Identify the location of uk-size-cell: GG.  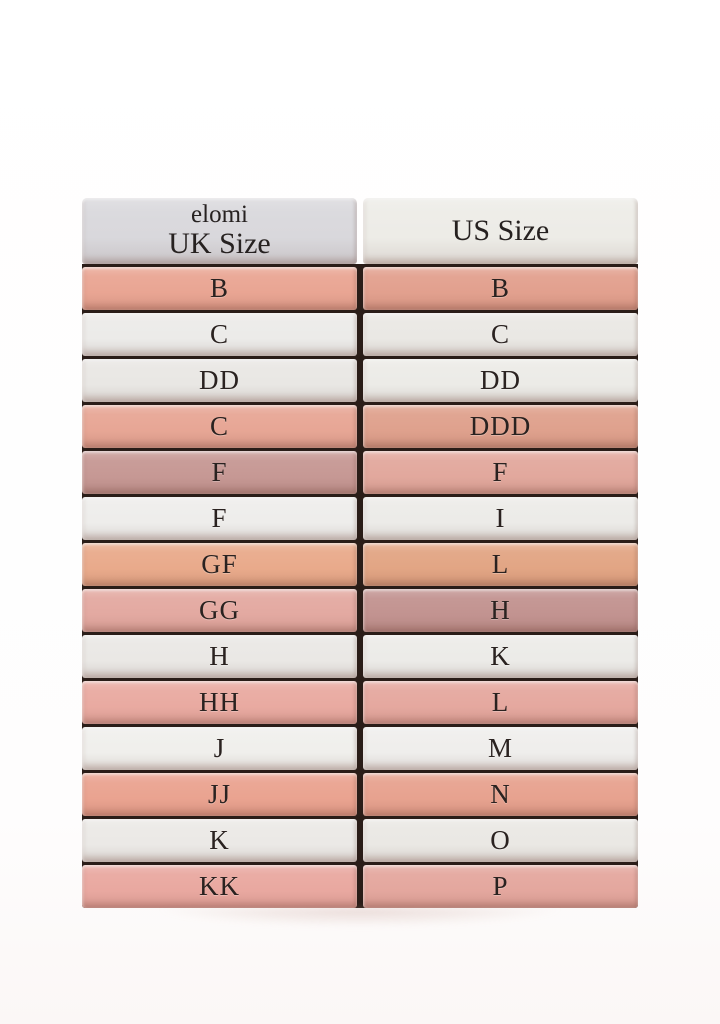
(219, 610).